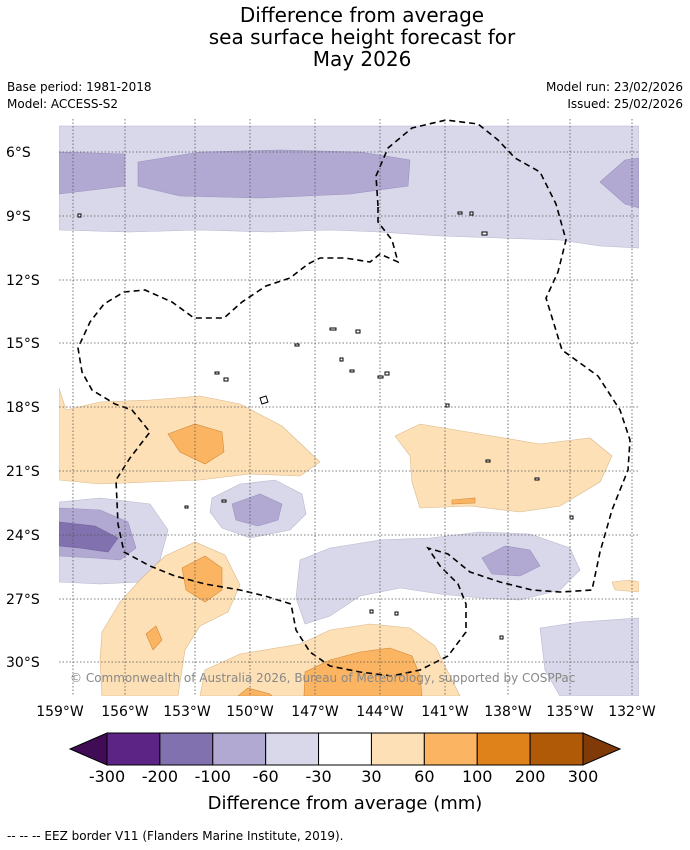  Describe the element at coordinates (632, 712) in the screenshot. I see `lon-label: 132°W` at that location.